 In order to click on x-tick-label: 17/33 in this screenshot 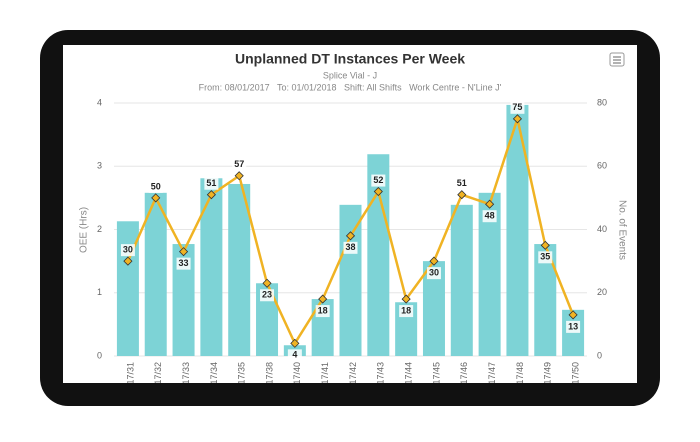, I will do `click(186, 373)`.